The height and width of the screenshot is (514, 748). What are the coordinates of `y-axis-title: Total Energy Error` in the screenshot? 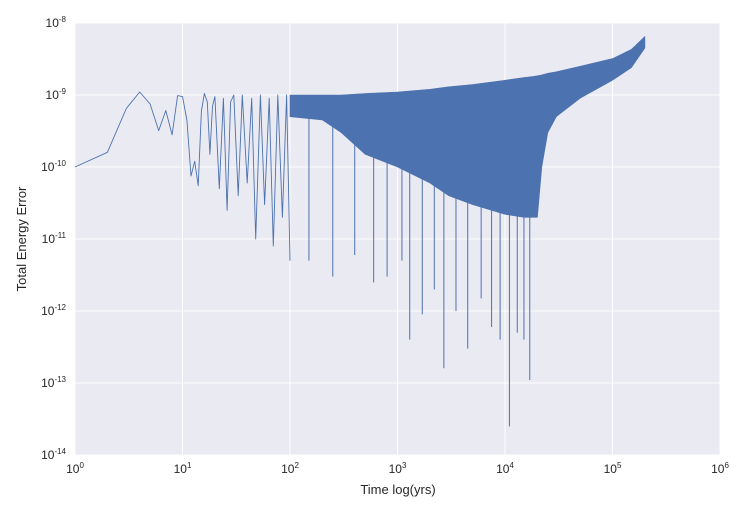 It's located at (21, 238).